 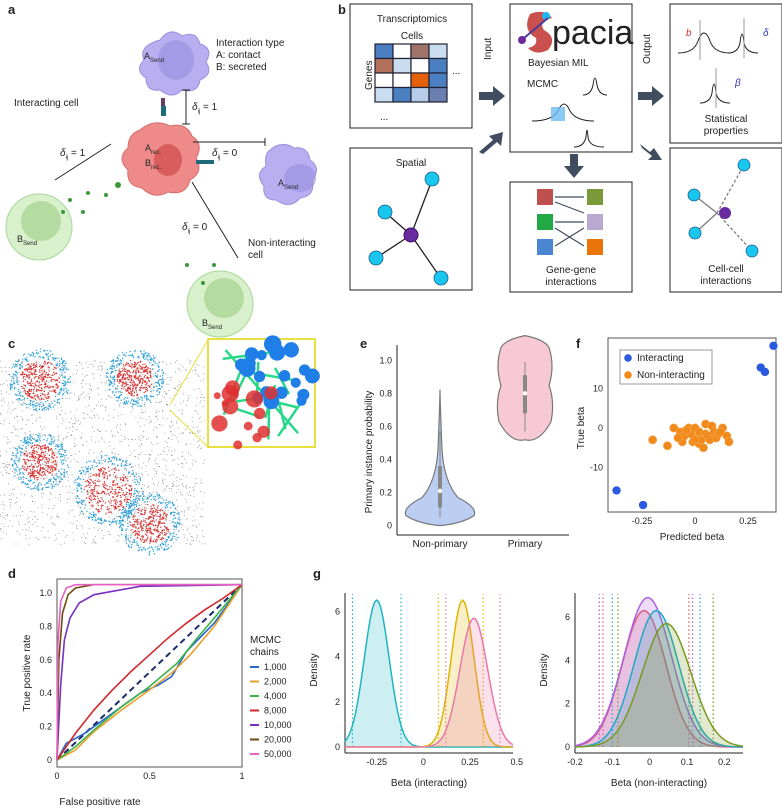 I want to click on bayesian-mil-label: Bayesian MIL, so click(x=558, y=63).